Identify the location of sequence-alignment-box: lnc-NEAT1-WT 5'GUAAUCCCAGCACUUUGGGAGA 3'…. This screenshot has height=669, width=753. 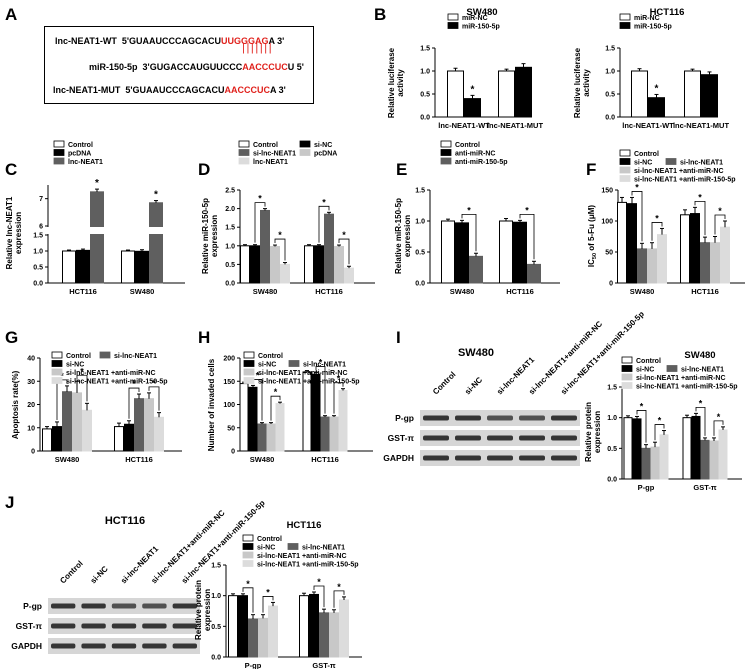
(179, 65).